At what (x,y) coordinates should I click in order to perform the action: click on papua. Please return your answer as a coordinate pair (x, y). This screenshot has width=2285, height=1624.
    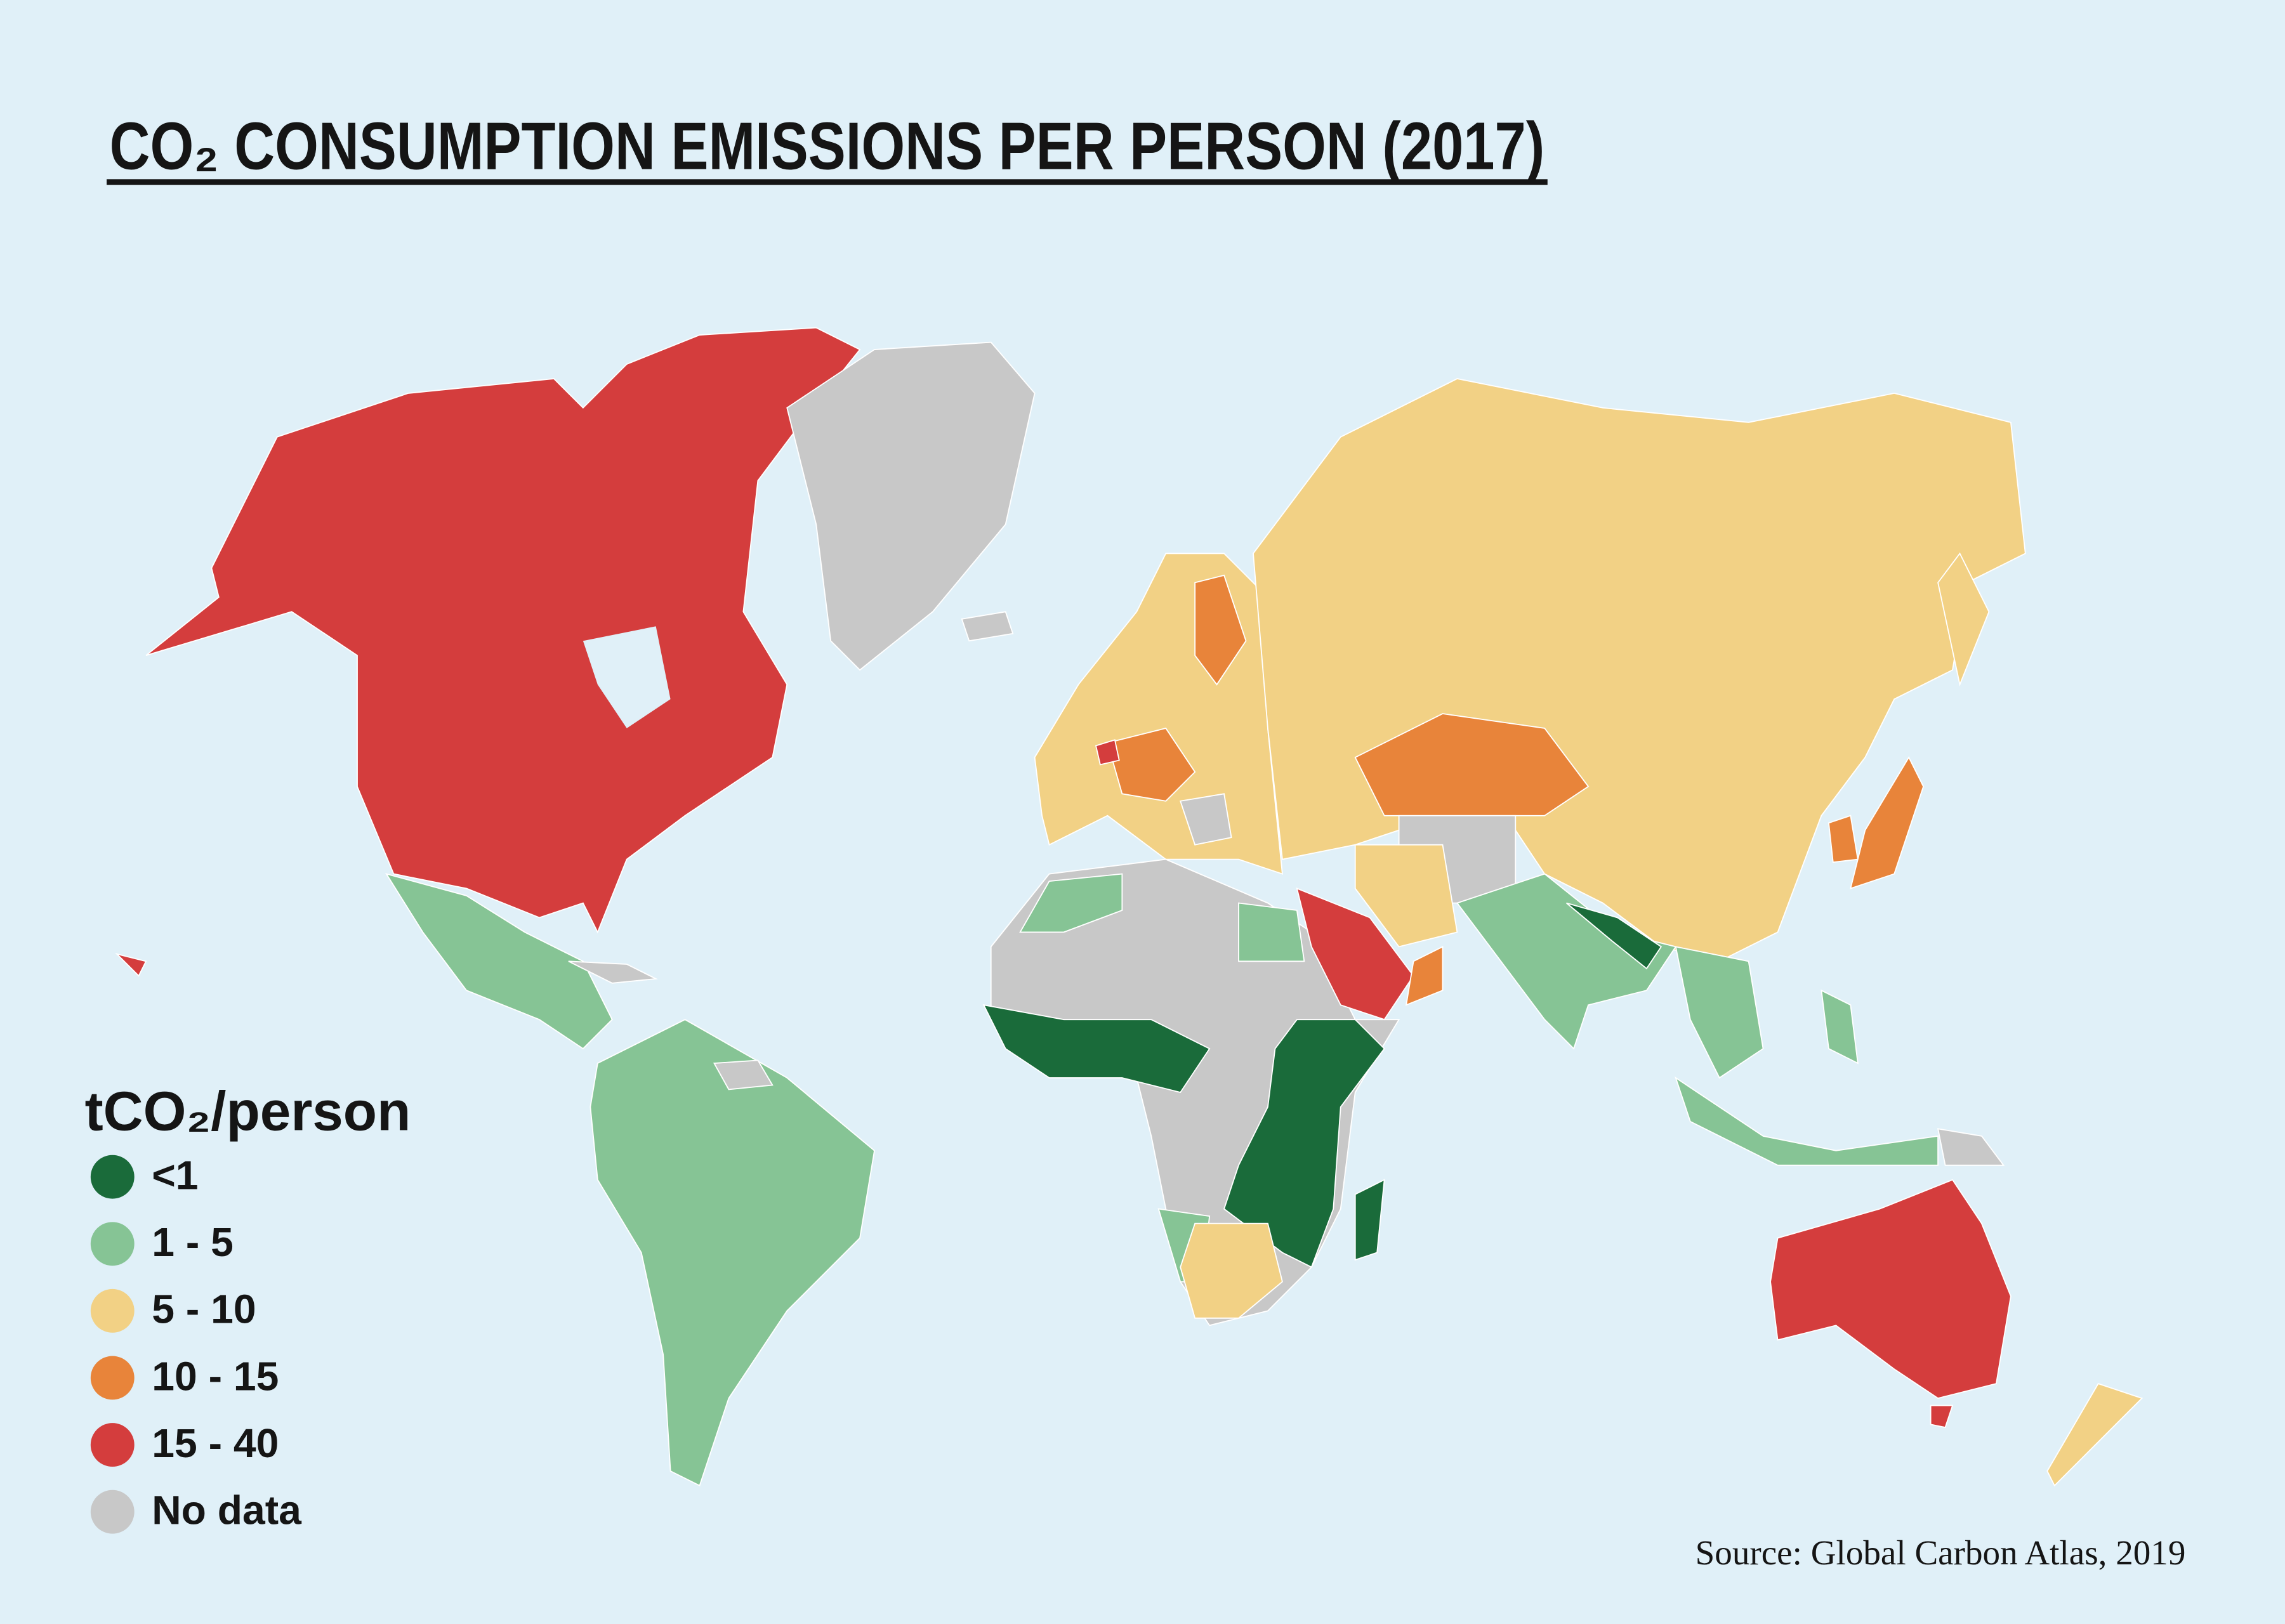
    Looking at the image, I should click on (1971, 1147).